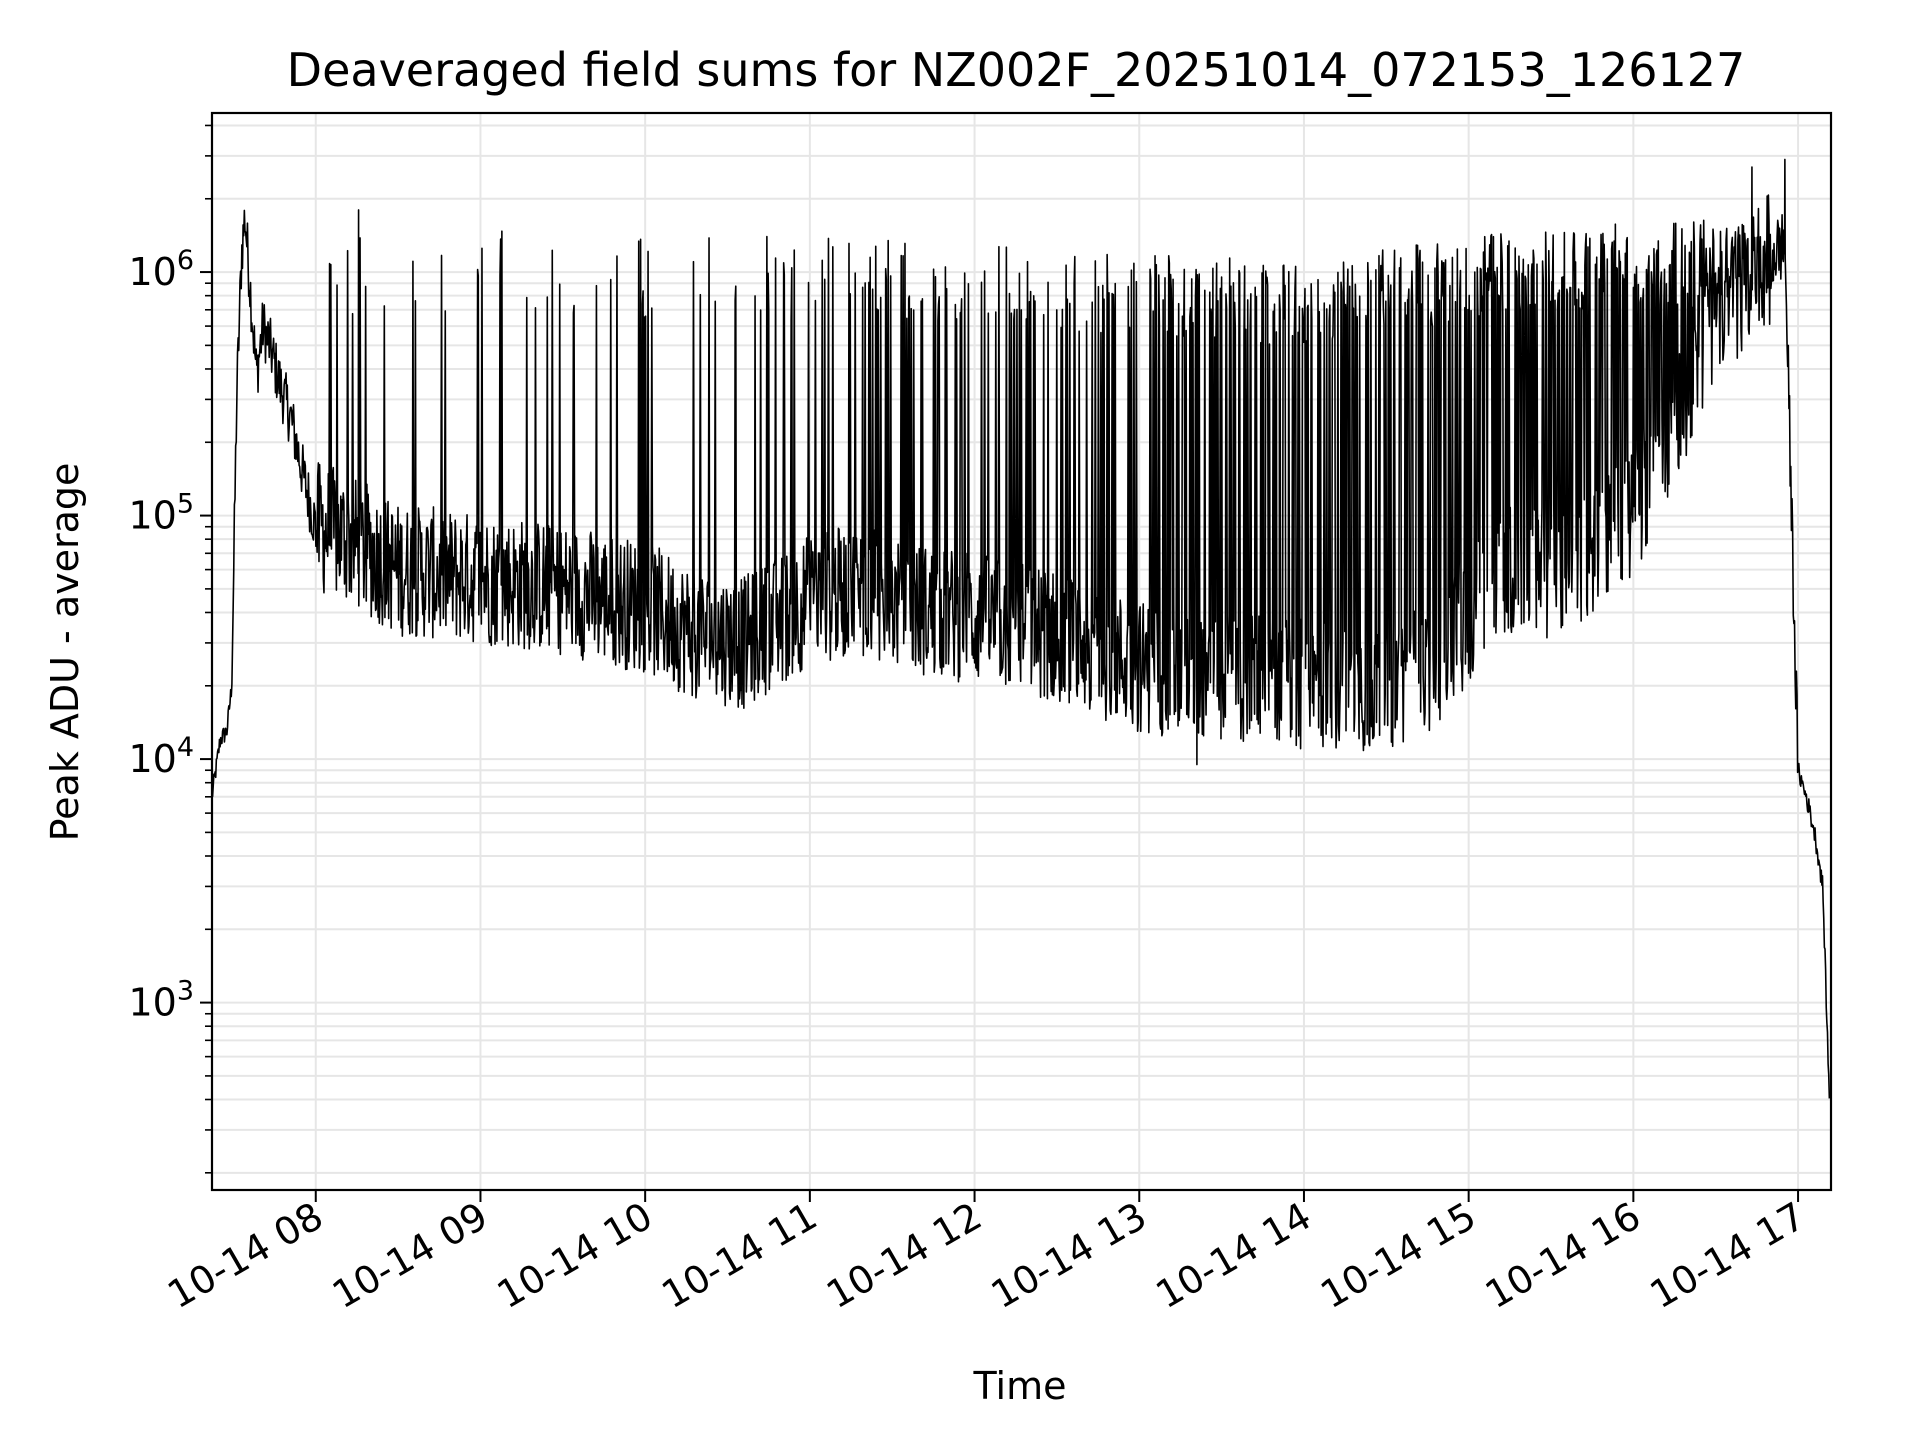 The image size is (1920, 1440). I want to click on x-tick-label: 10-14 16, so click(1563, 1256).